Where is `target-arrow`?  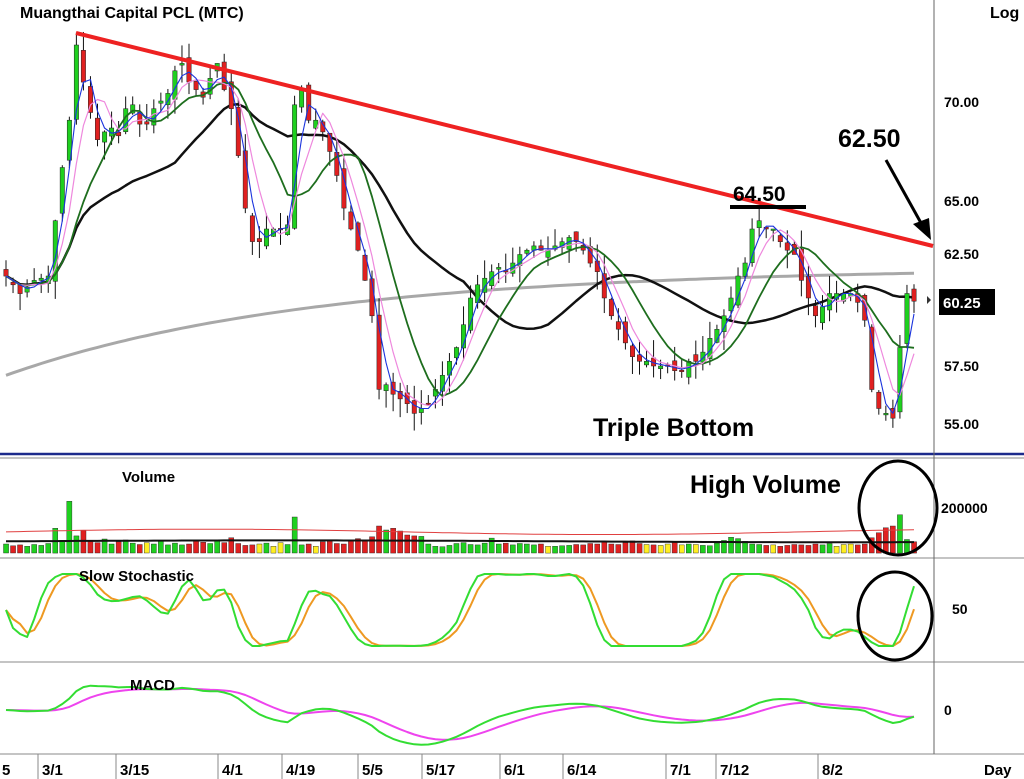 target-arrow is located at coordinates (906, 196).